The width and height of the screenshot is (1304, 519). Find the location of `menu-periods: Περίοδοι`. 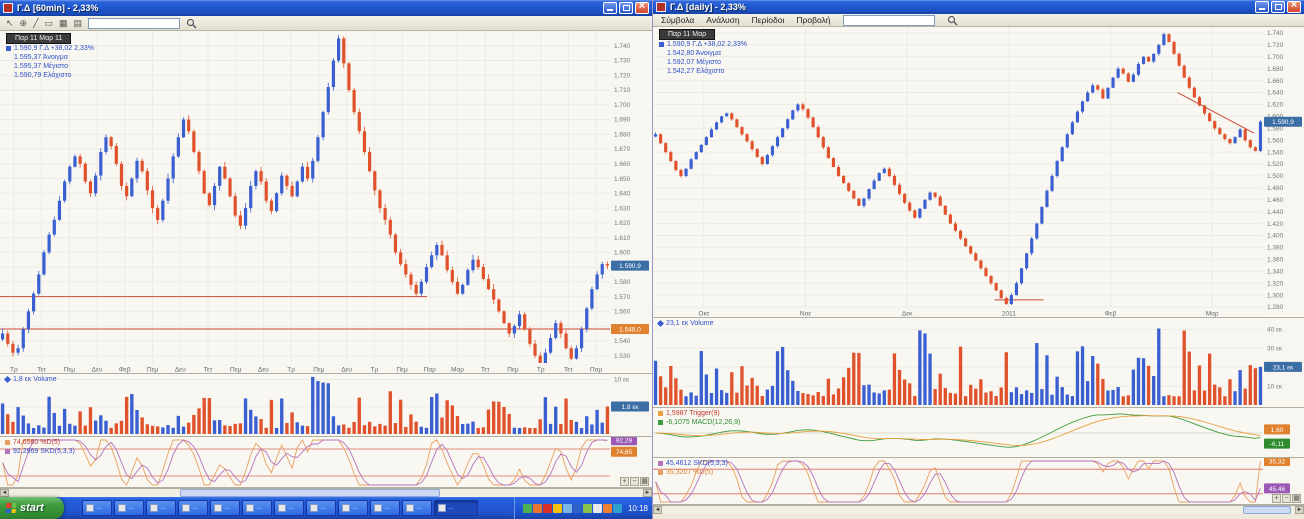

menu-periods: Περίοδοι is located at coordinates (768, 20).